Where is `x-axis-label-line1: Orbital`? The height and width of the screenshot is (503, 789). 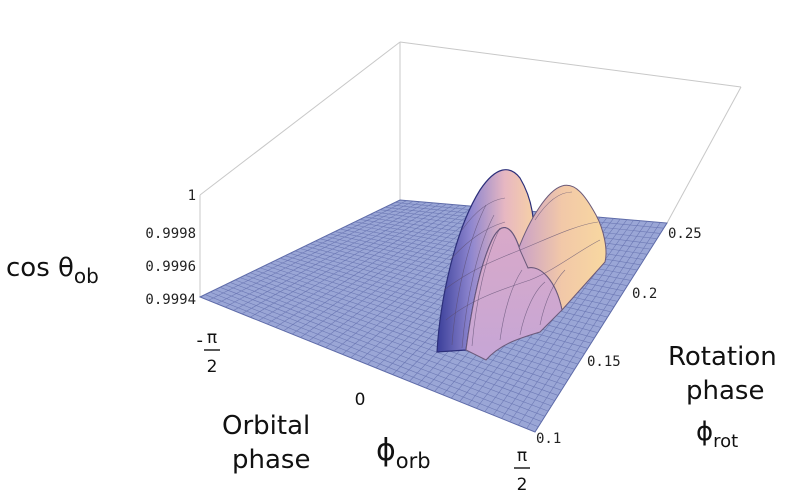
x-axis-label-line1: Orbital is located at coordinates (266, 426).